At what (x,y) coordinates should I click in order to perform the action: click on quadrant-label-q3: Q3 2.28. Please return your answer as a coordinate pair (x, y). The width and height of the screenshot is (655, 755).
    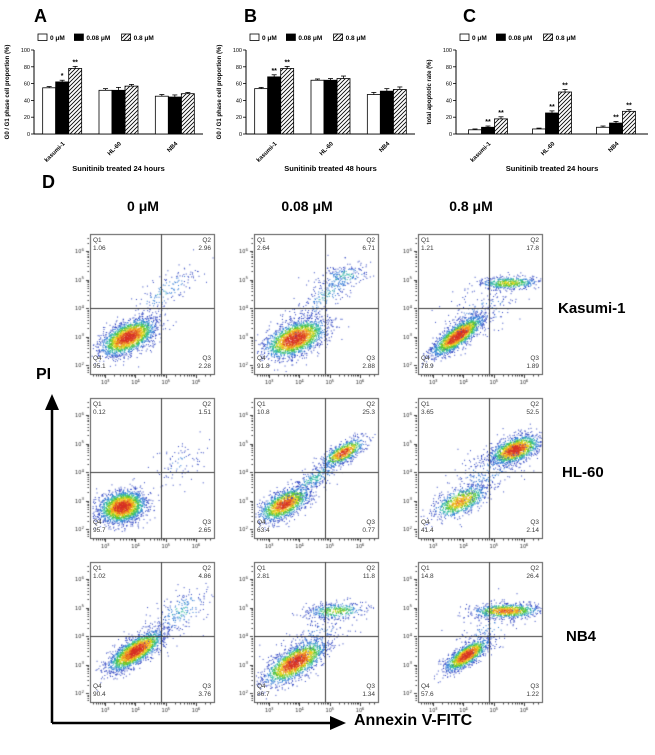
    Looking at the image, I should click on (204, 362).